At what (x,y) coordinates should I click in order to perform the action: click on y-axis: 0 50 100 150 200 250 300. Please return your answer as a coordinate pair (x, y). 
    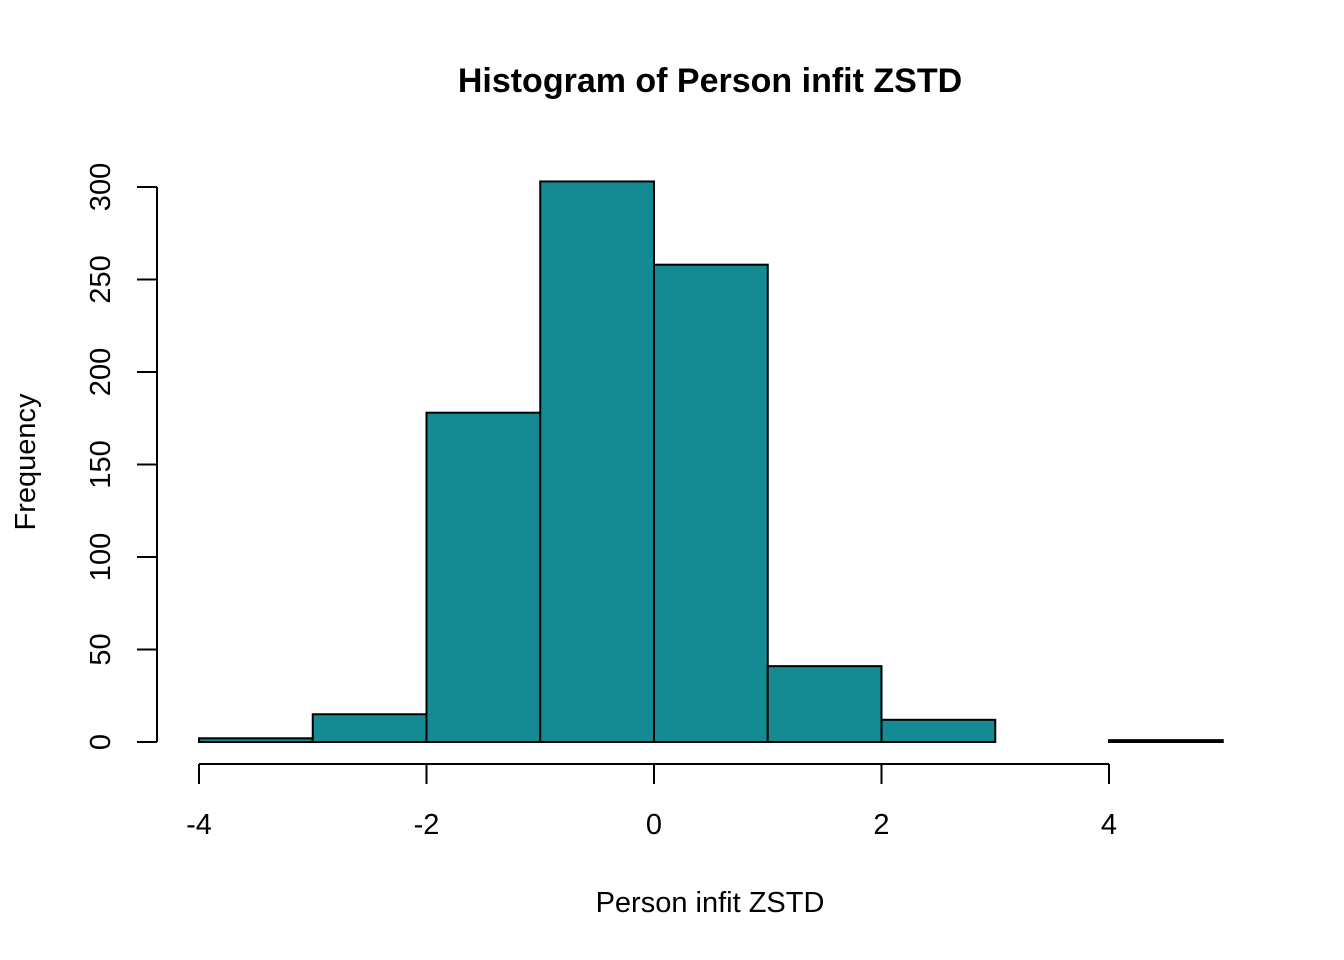
    Looking at the image, I should click on (121, 456).